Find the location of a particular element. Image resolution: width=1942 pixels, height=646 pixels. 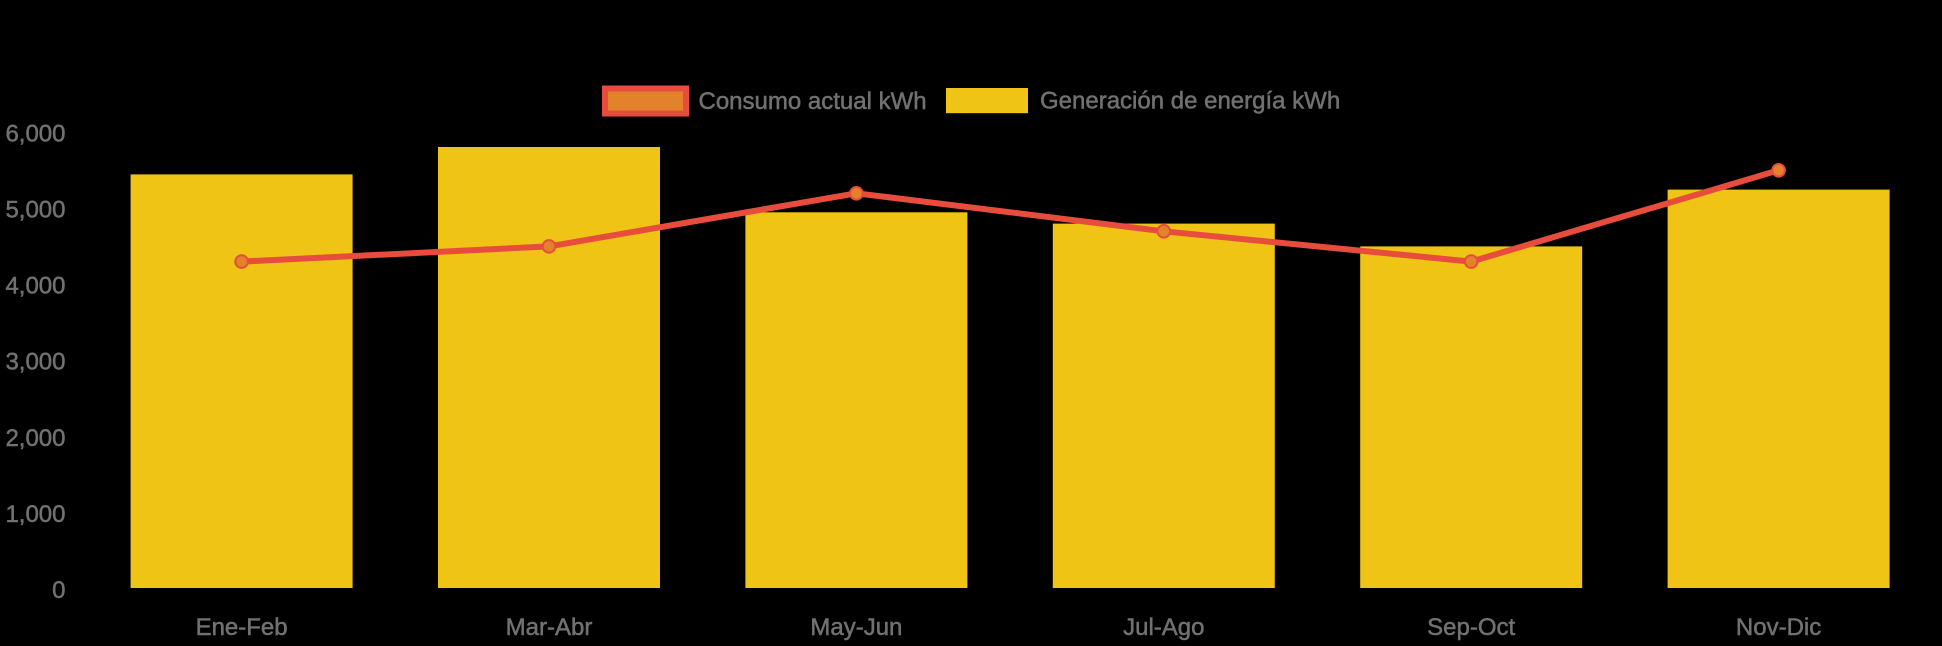

svg-text: 4,000 is located at coordinates (35, 286).